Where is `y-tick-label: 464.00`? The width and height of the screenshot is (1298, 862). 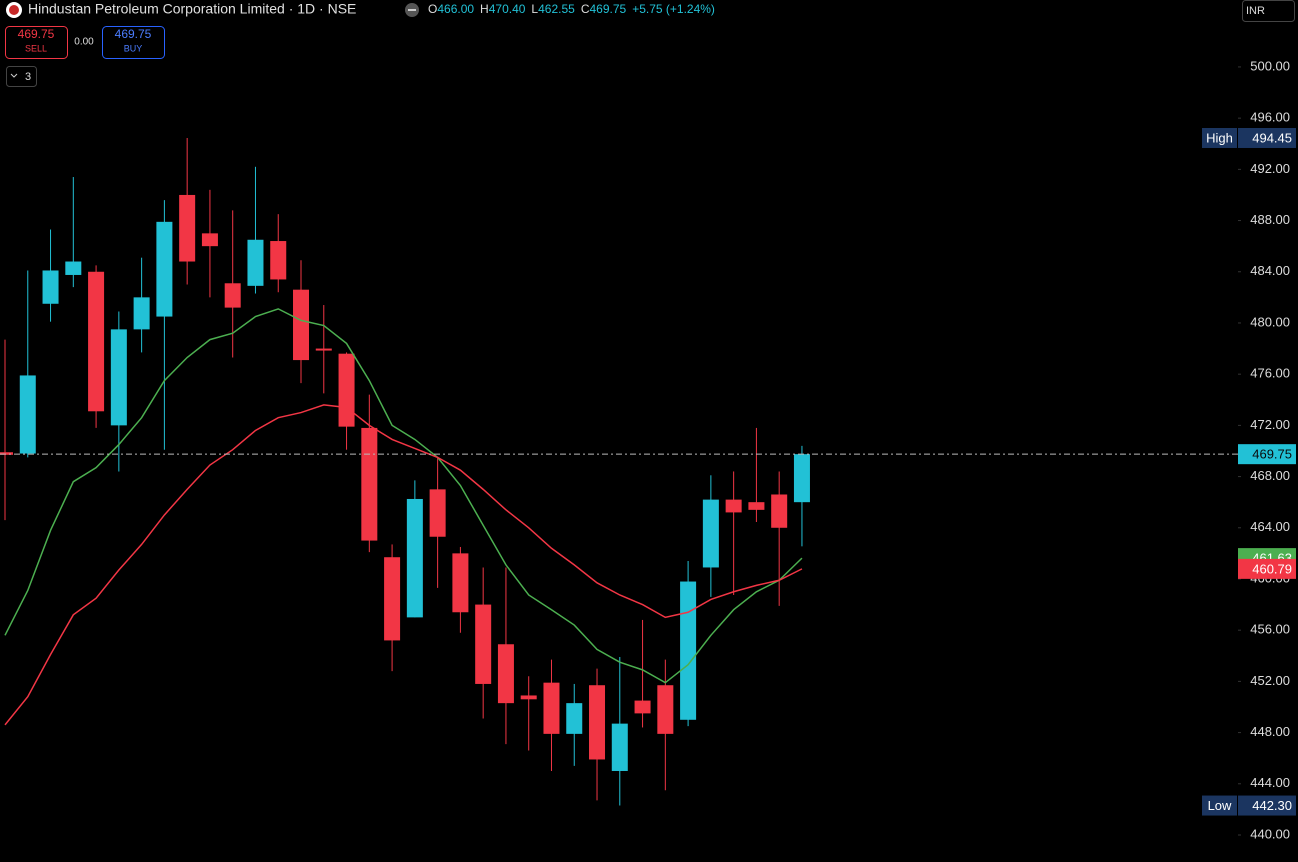 y-tick-label: 464.00 is located at coordinates (1270, 526).